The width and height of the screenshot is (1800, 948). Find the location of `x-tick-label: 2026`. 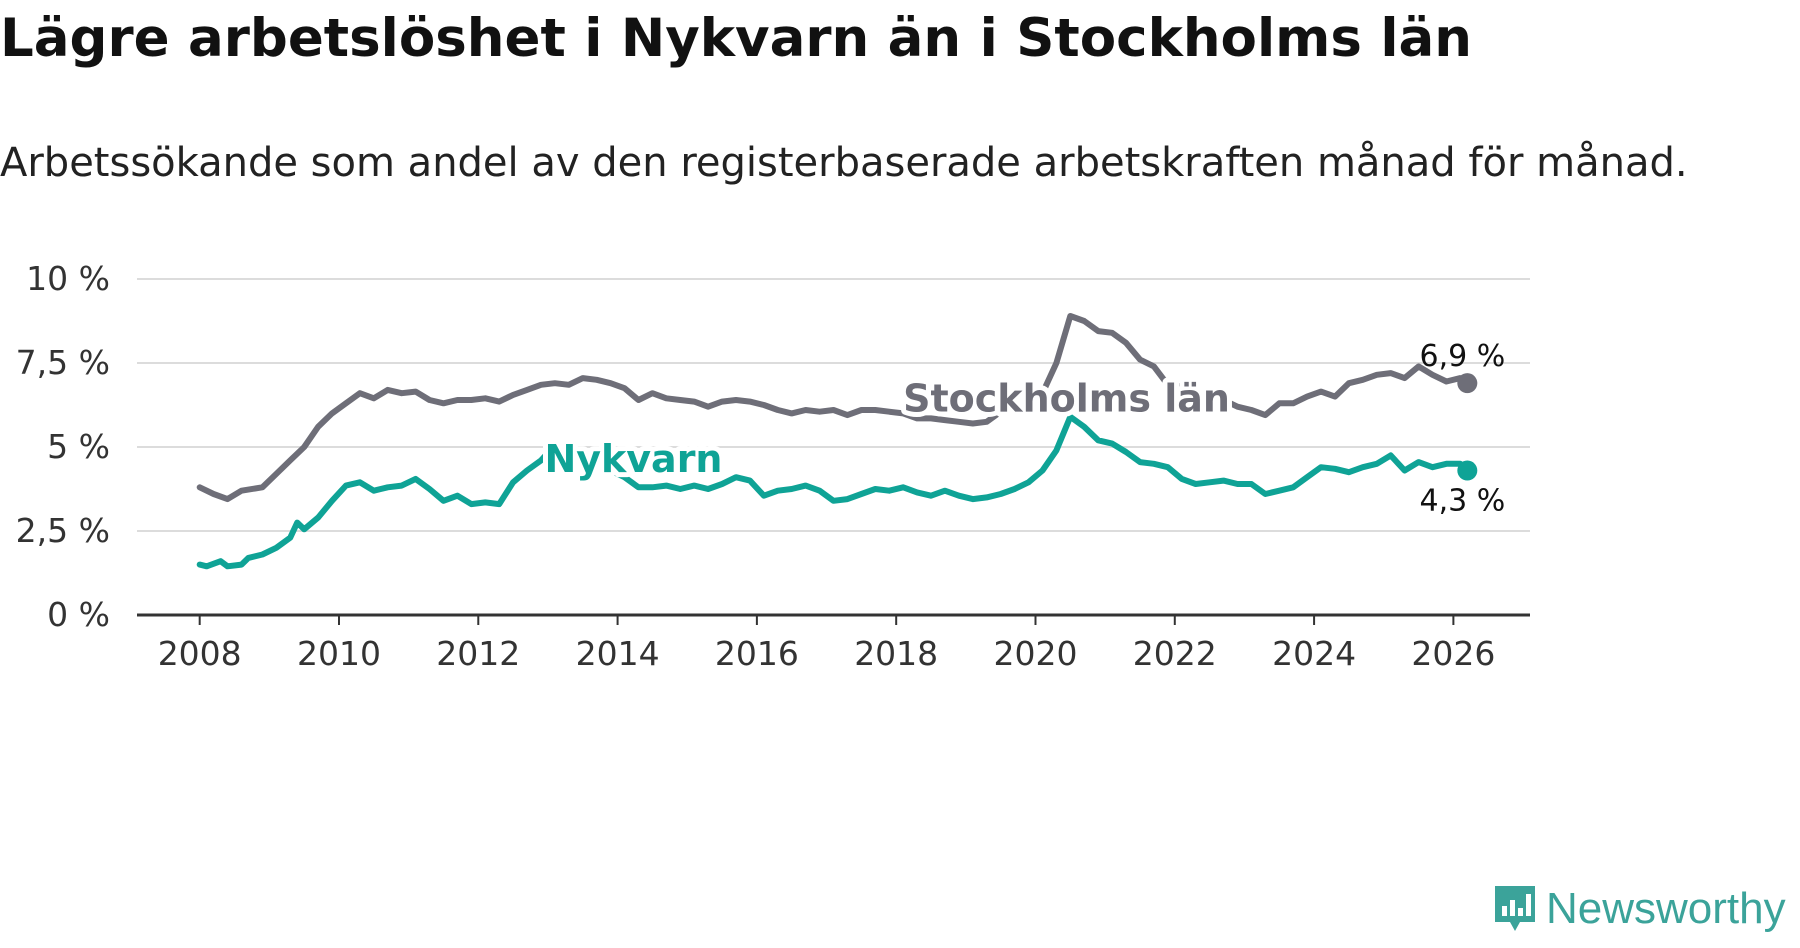

x-tick-label: 2026 is located at coordinates (1453, 653).